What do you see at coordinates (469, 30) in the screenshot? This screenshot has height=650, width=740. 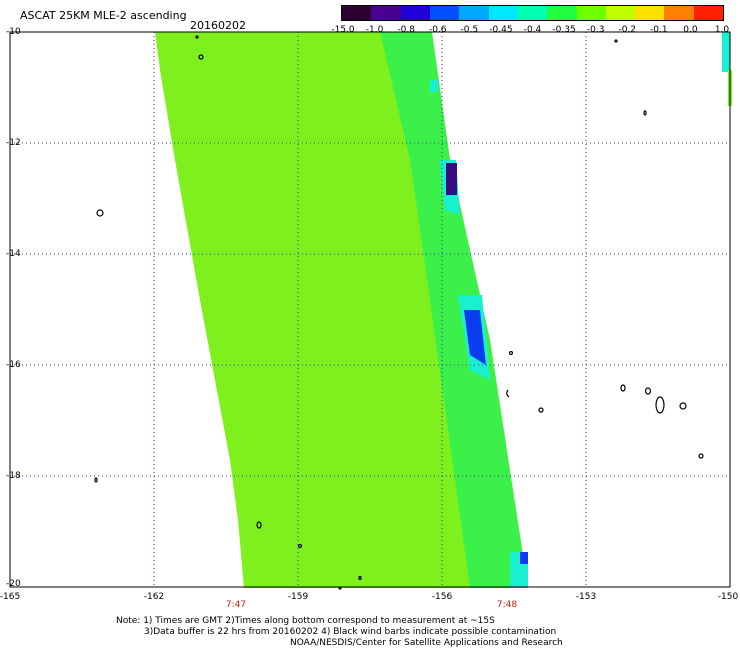 I see `colorbar-label: -0.5` at bounding box center [469, 30].